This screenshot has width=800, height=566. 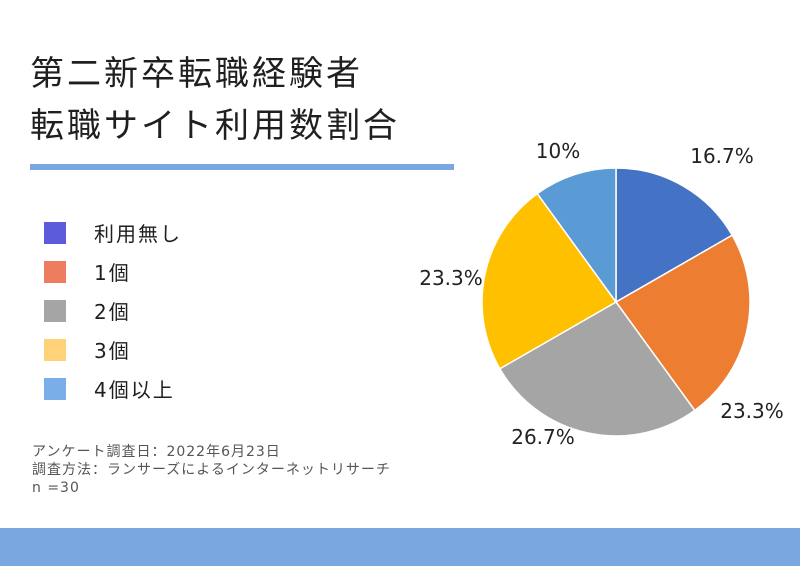 What do you see at coordinates (242, 167) in the screenshot?
I see `title-underline` at bounding box center [242, 167].